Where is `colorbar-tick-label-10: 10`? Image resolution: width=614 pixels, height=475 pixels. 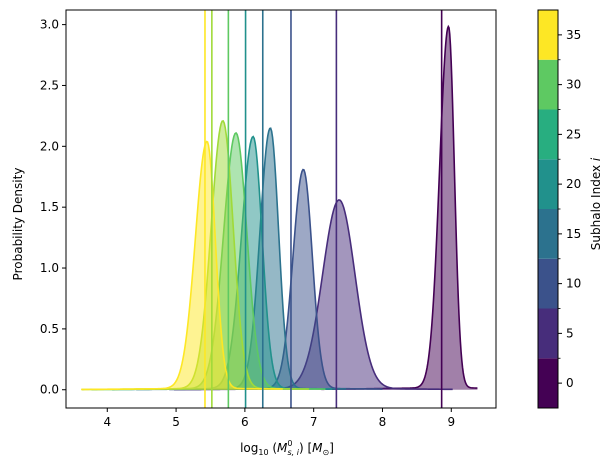
colorbar-tick-label-10: 10 is located at coordinates (573, 284).